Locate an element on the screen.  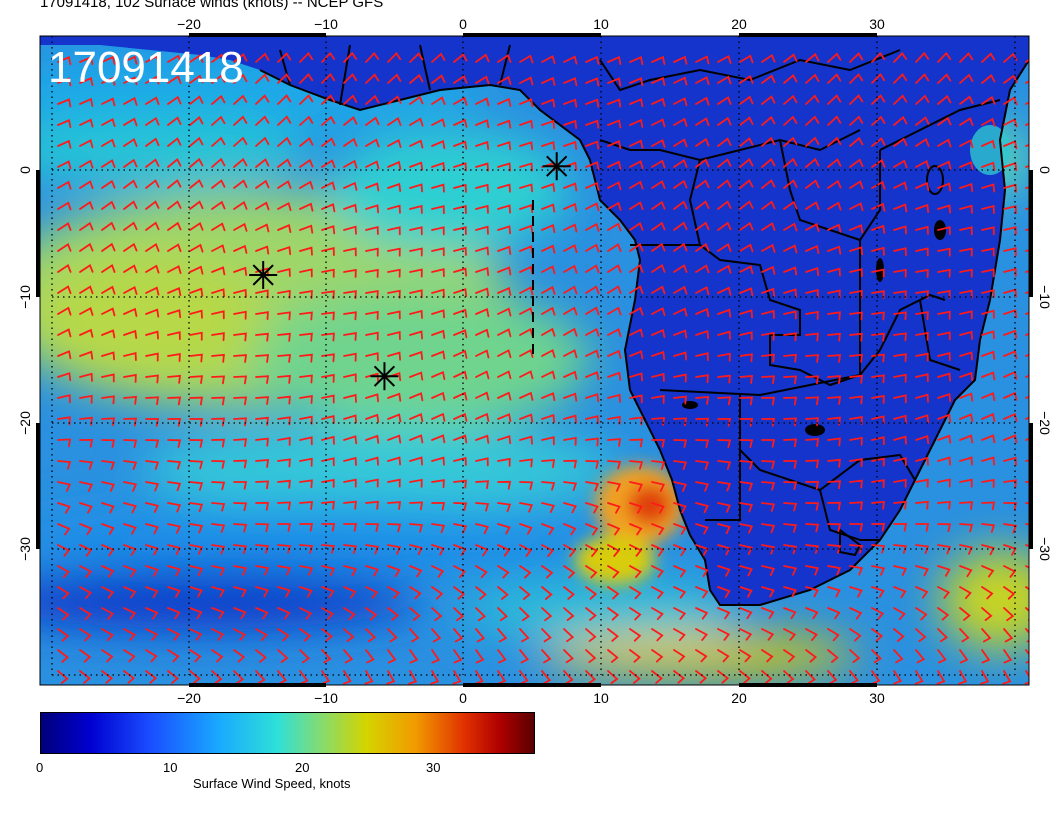
lat-tick-right-3: −30 is located at coordinates (1045, 549).